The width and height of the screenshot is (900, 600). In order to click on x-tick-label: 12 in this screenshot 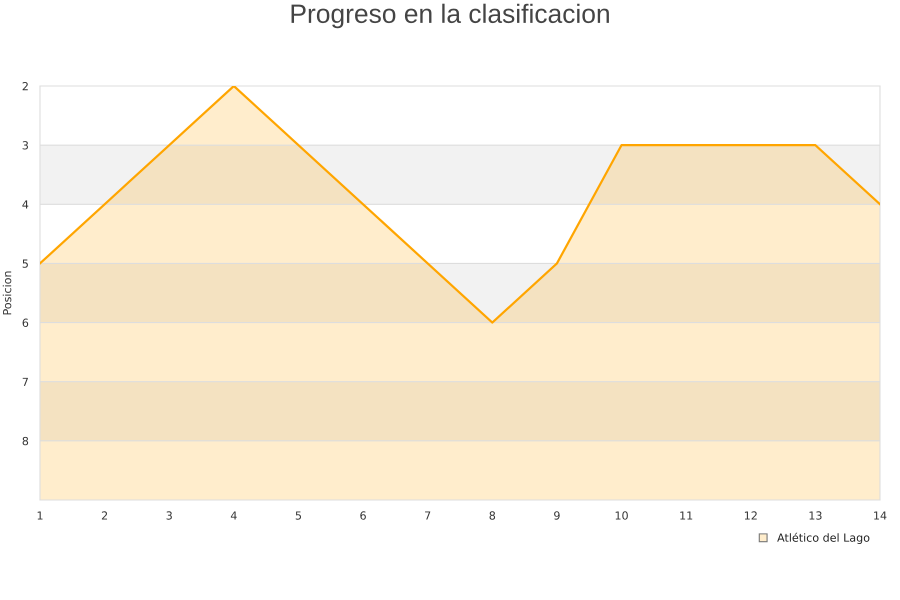, I will do `click(750, 515)`.